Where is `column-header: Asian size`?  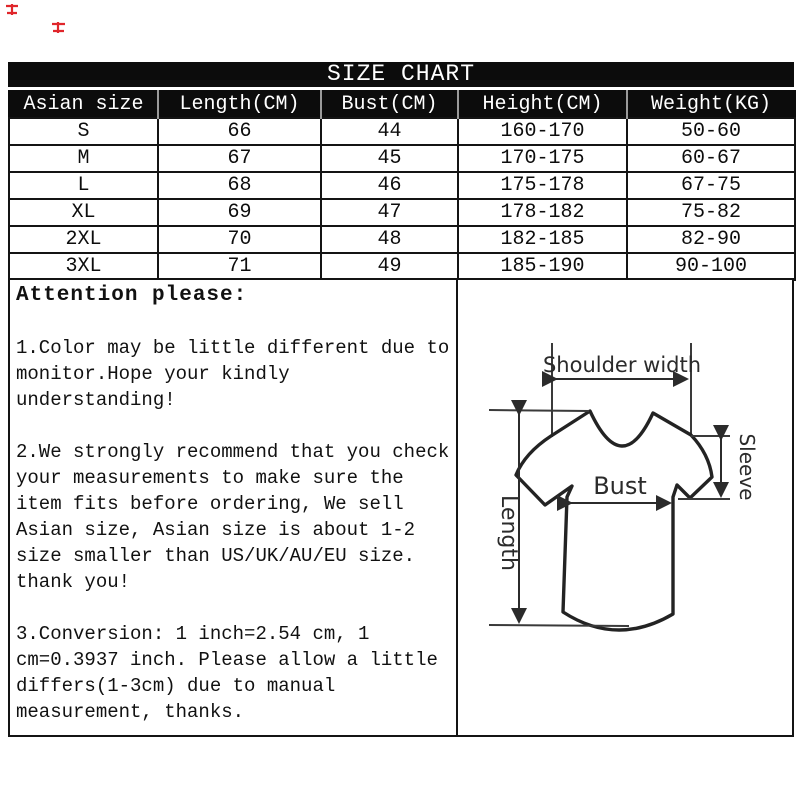 column-header: Asian size is located at coordinates (83, 104).